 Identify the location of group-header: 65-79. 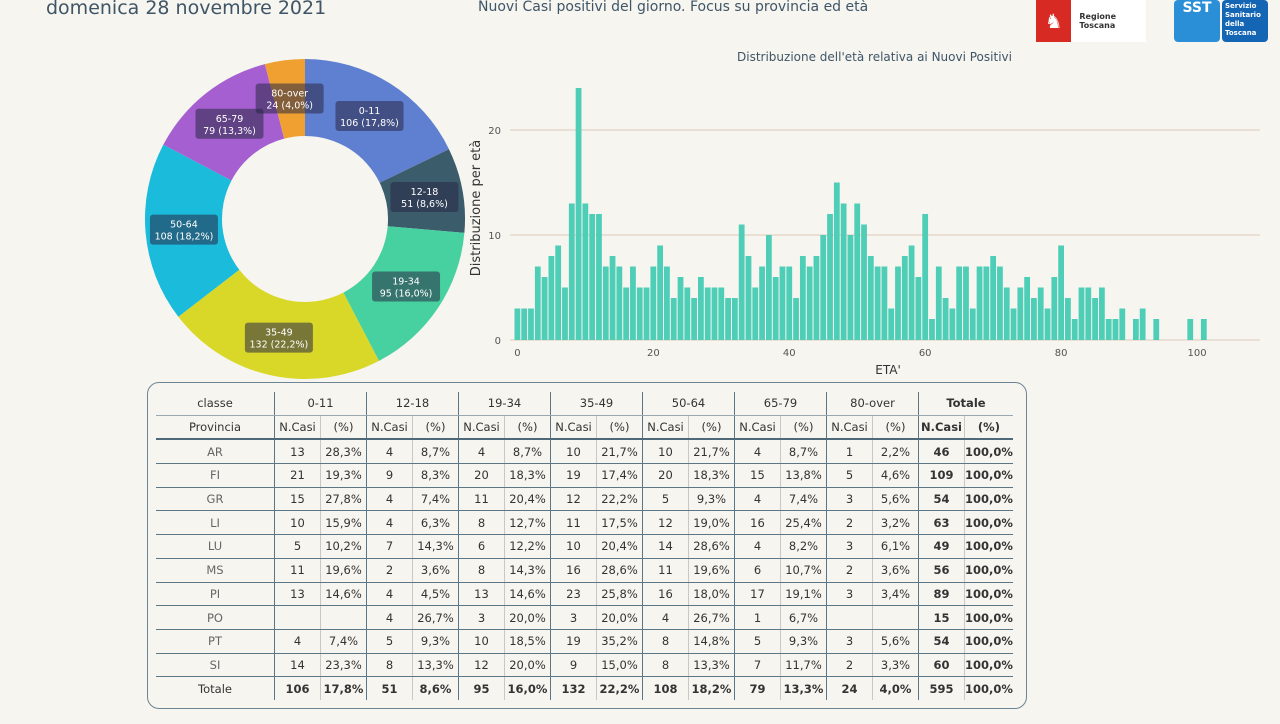
(780, 404).